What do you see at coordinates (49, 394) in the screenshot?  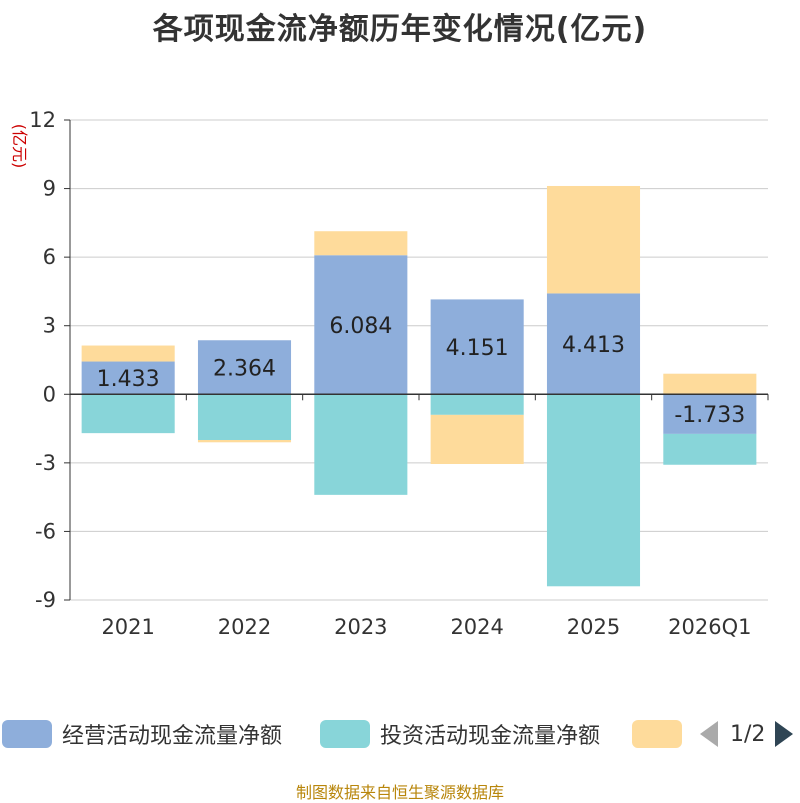 I see `y-tick-label: 0` at bounding box center [49, 394].